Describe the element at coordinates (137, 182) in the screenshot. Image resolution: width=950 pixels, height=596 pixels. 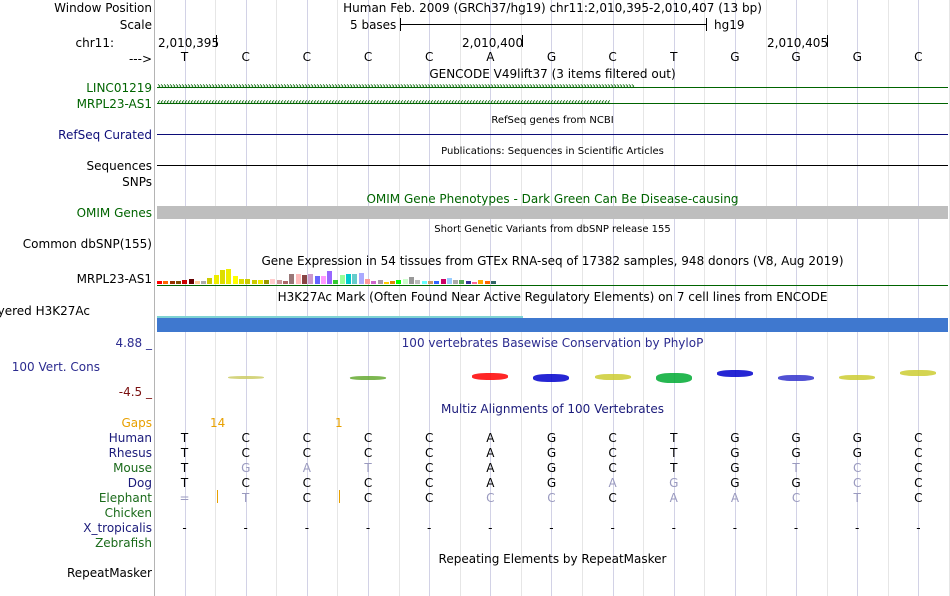
I see `snps-label: SNPs` at that location.